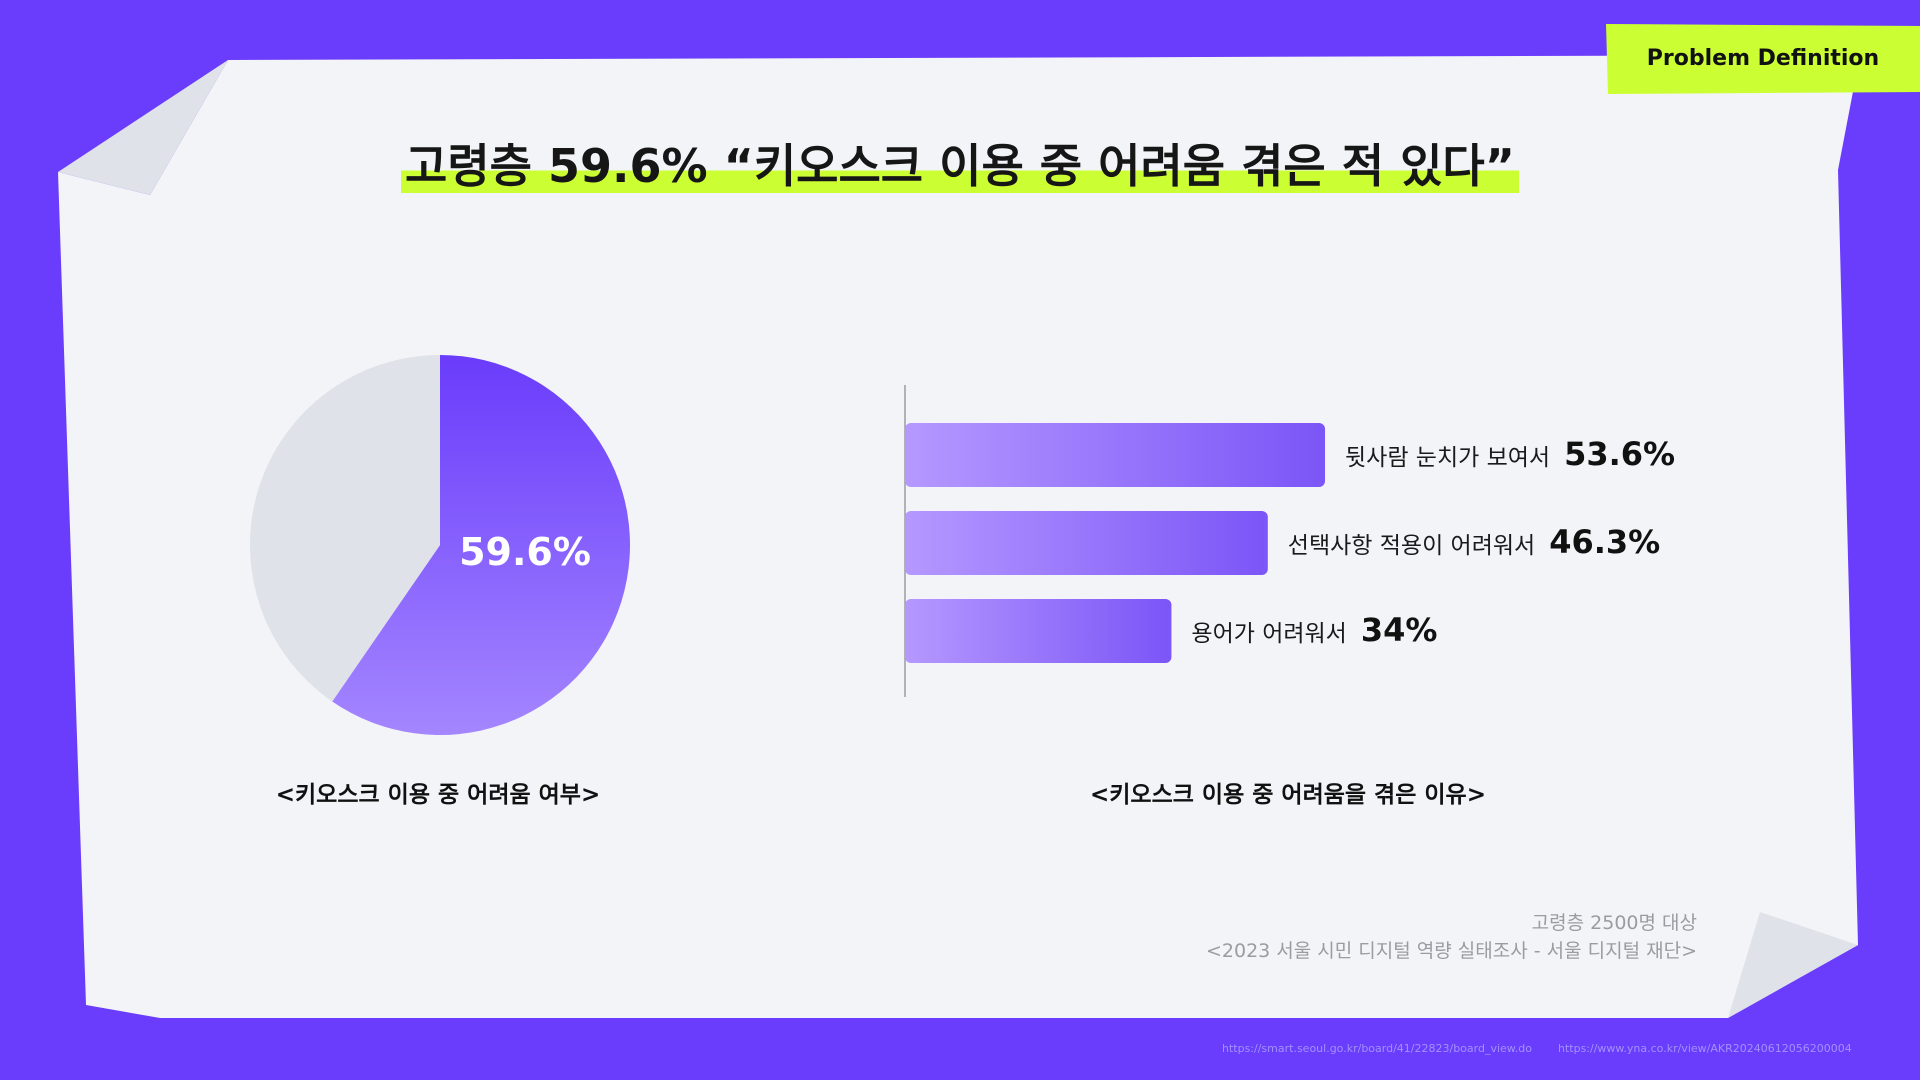 This screenshot has height=1080, width=1920. What do you see at coordinates (1793, 965) in the screenshot?
I see `paper-curl-bottom-right` at bounding box center [1793, 965].